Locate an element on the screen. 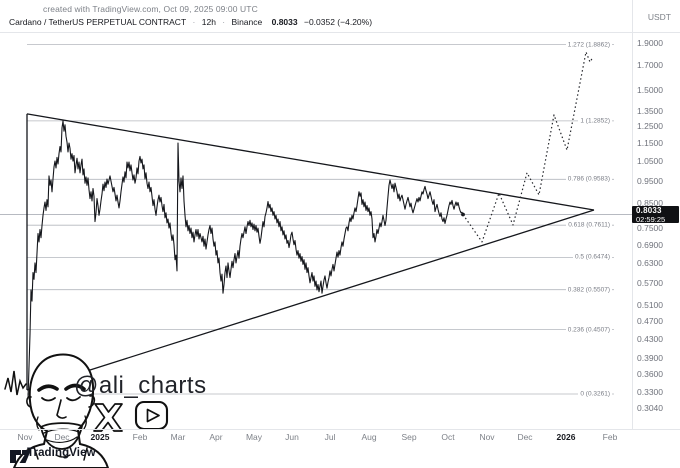 This screenshot has width=680, height=468. last-price-badge: 0.8033 02:59:25 is located at coordinates (655, 214).